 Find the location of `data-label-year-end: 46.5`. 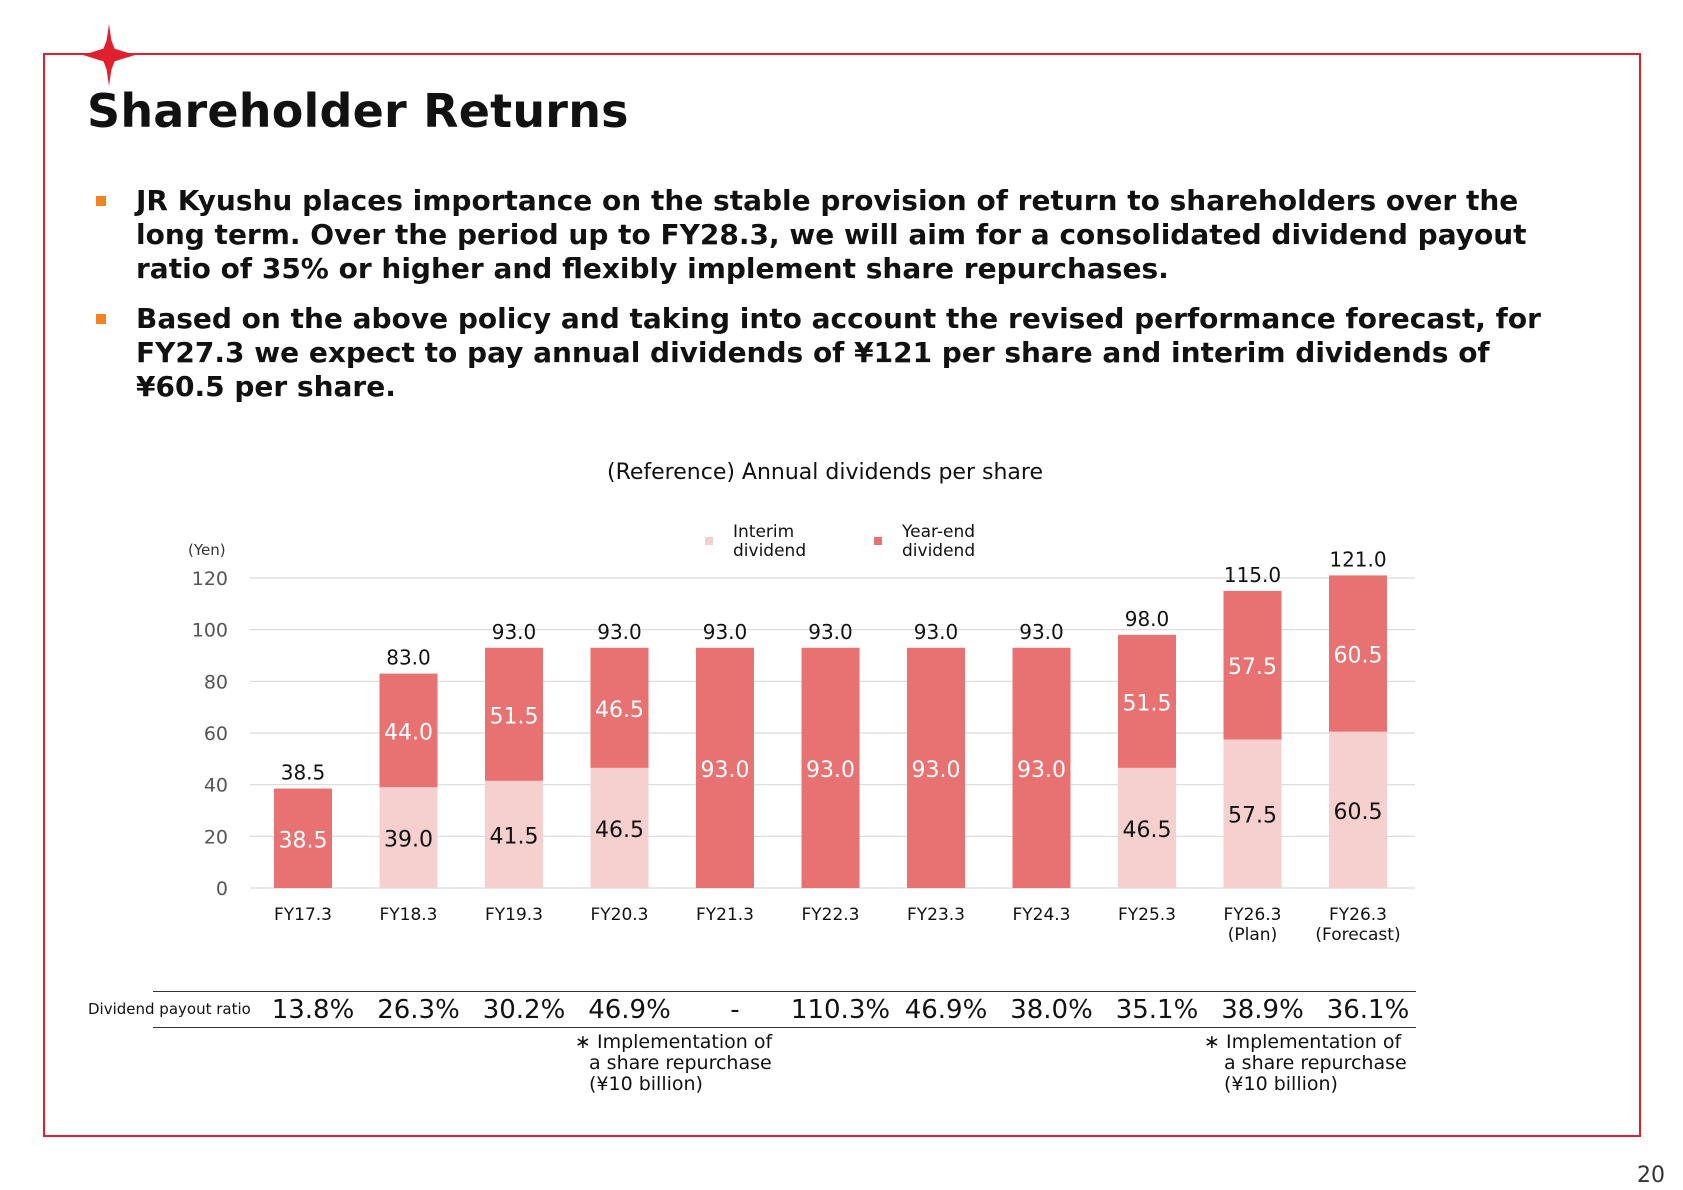

data-label-year-end: 46.5 is located at coordinates (619, 710).